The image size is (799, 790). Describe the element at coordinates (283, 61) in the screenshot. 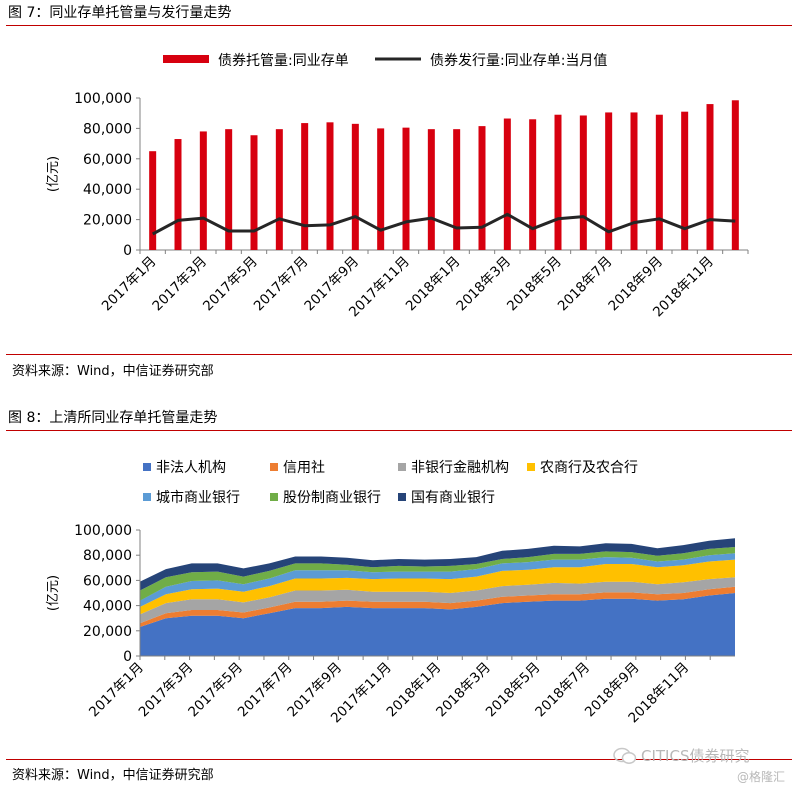

I see `legend-label: 债券托管量:同业存单` at that location.